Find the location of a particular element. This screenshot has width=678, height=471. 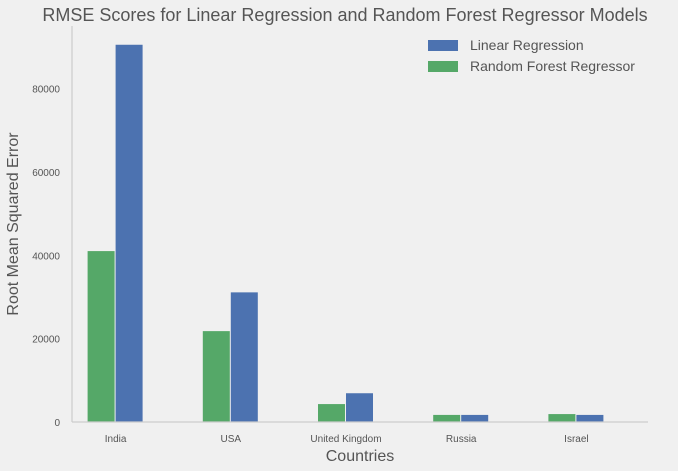

y-axis-label: Root Mean Squared Error is located at coordinates (13, 224).